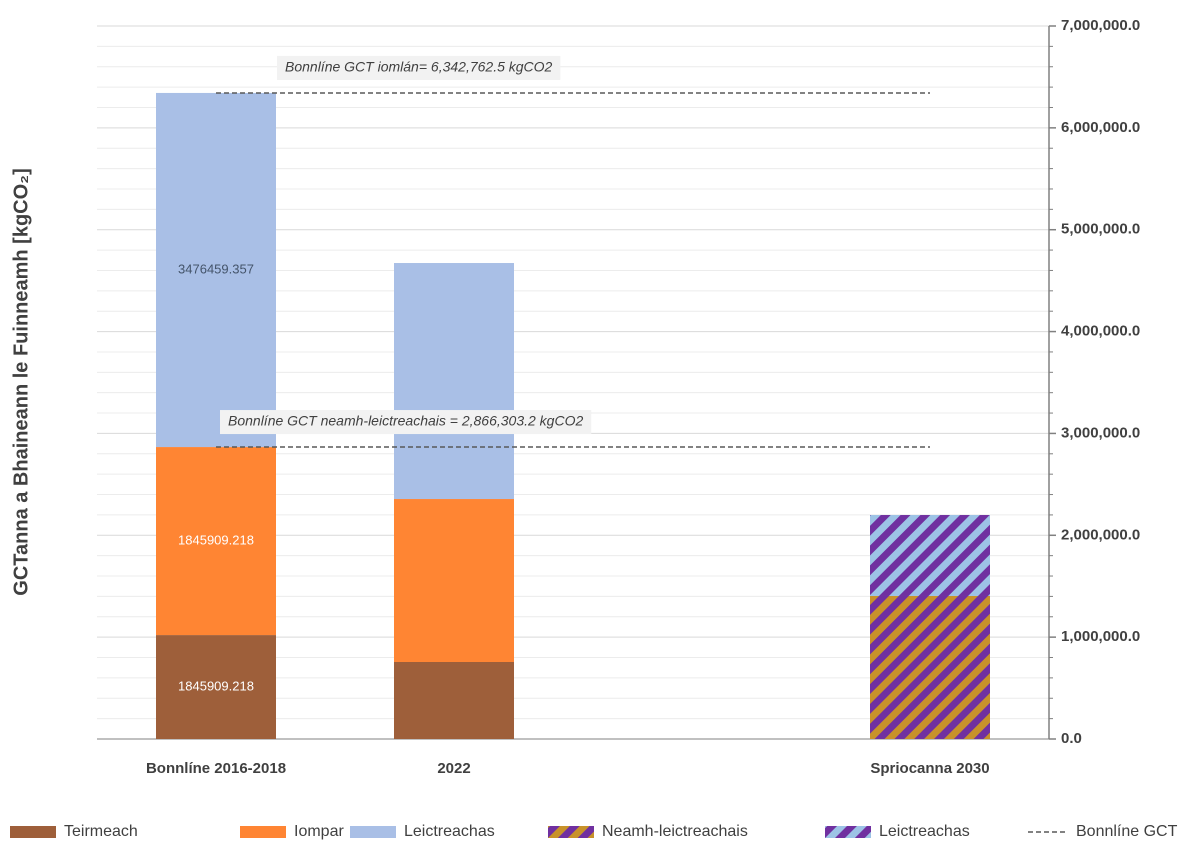 This screenshot has width=1199, height=846. I want to click on legend-label: Teirmeach, so click(101, 831).